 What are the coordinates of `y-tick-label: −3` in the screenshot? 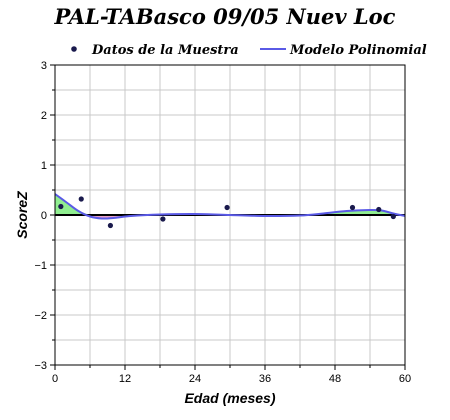 It's located at (40, 366).